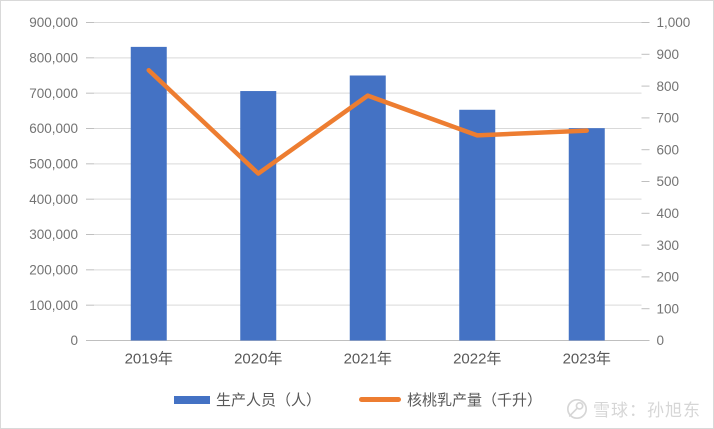  Describe the element at coordinates (587, 359) in the screenshot. I see `x-axis-category-label: 2023年` at that location.